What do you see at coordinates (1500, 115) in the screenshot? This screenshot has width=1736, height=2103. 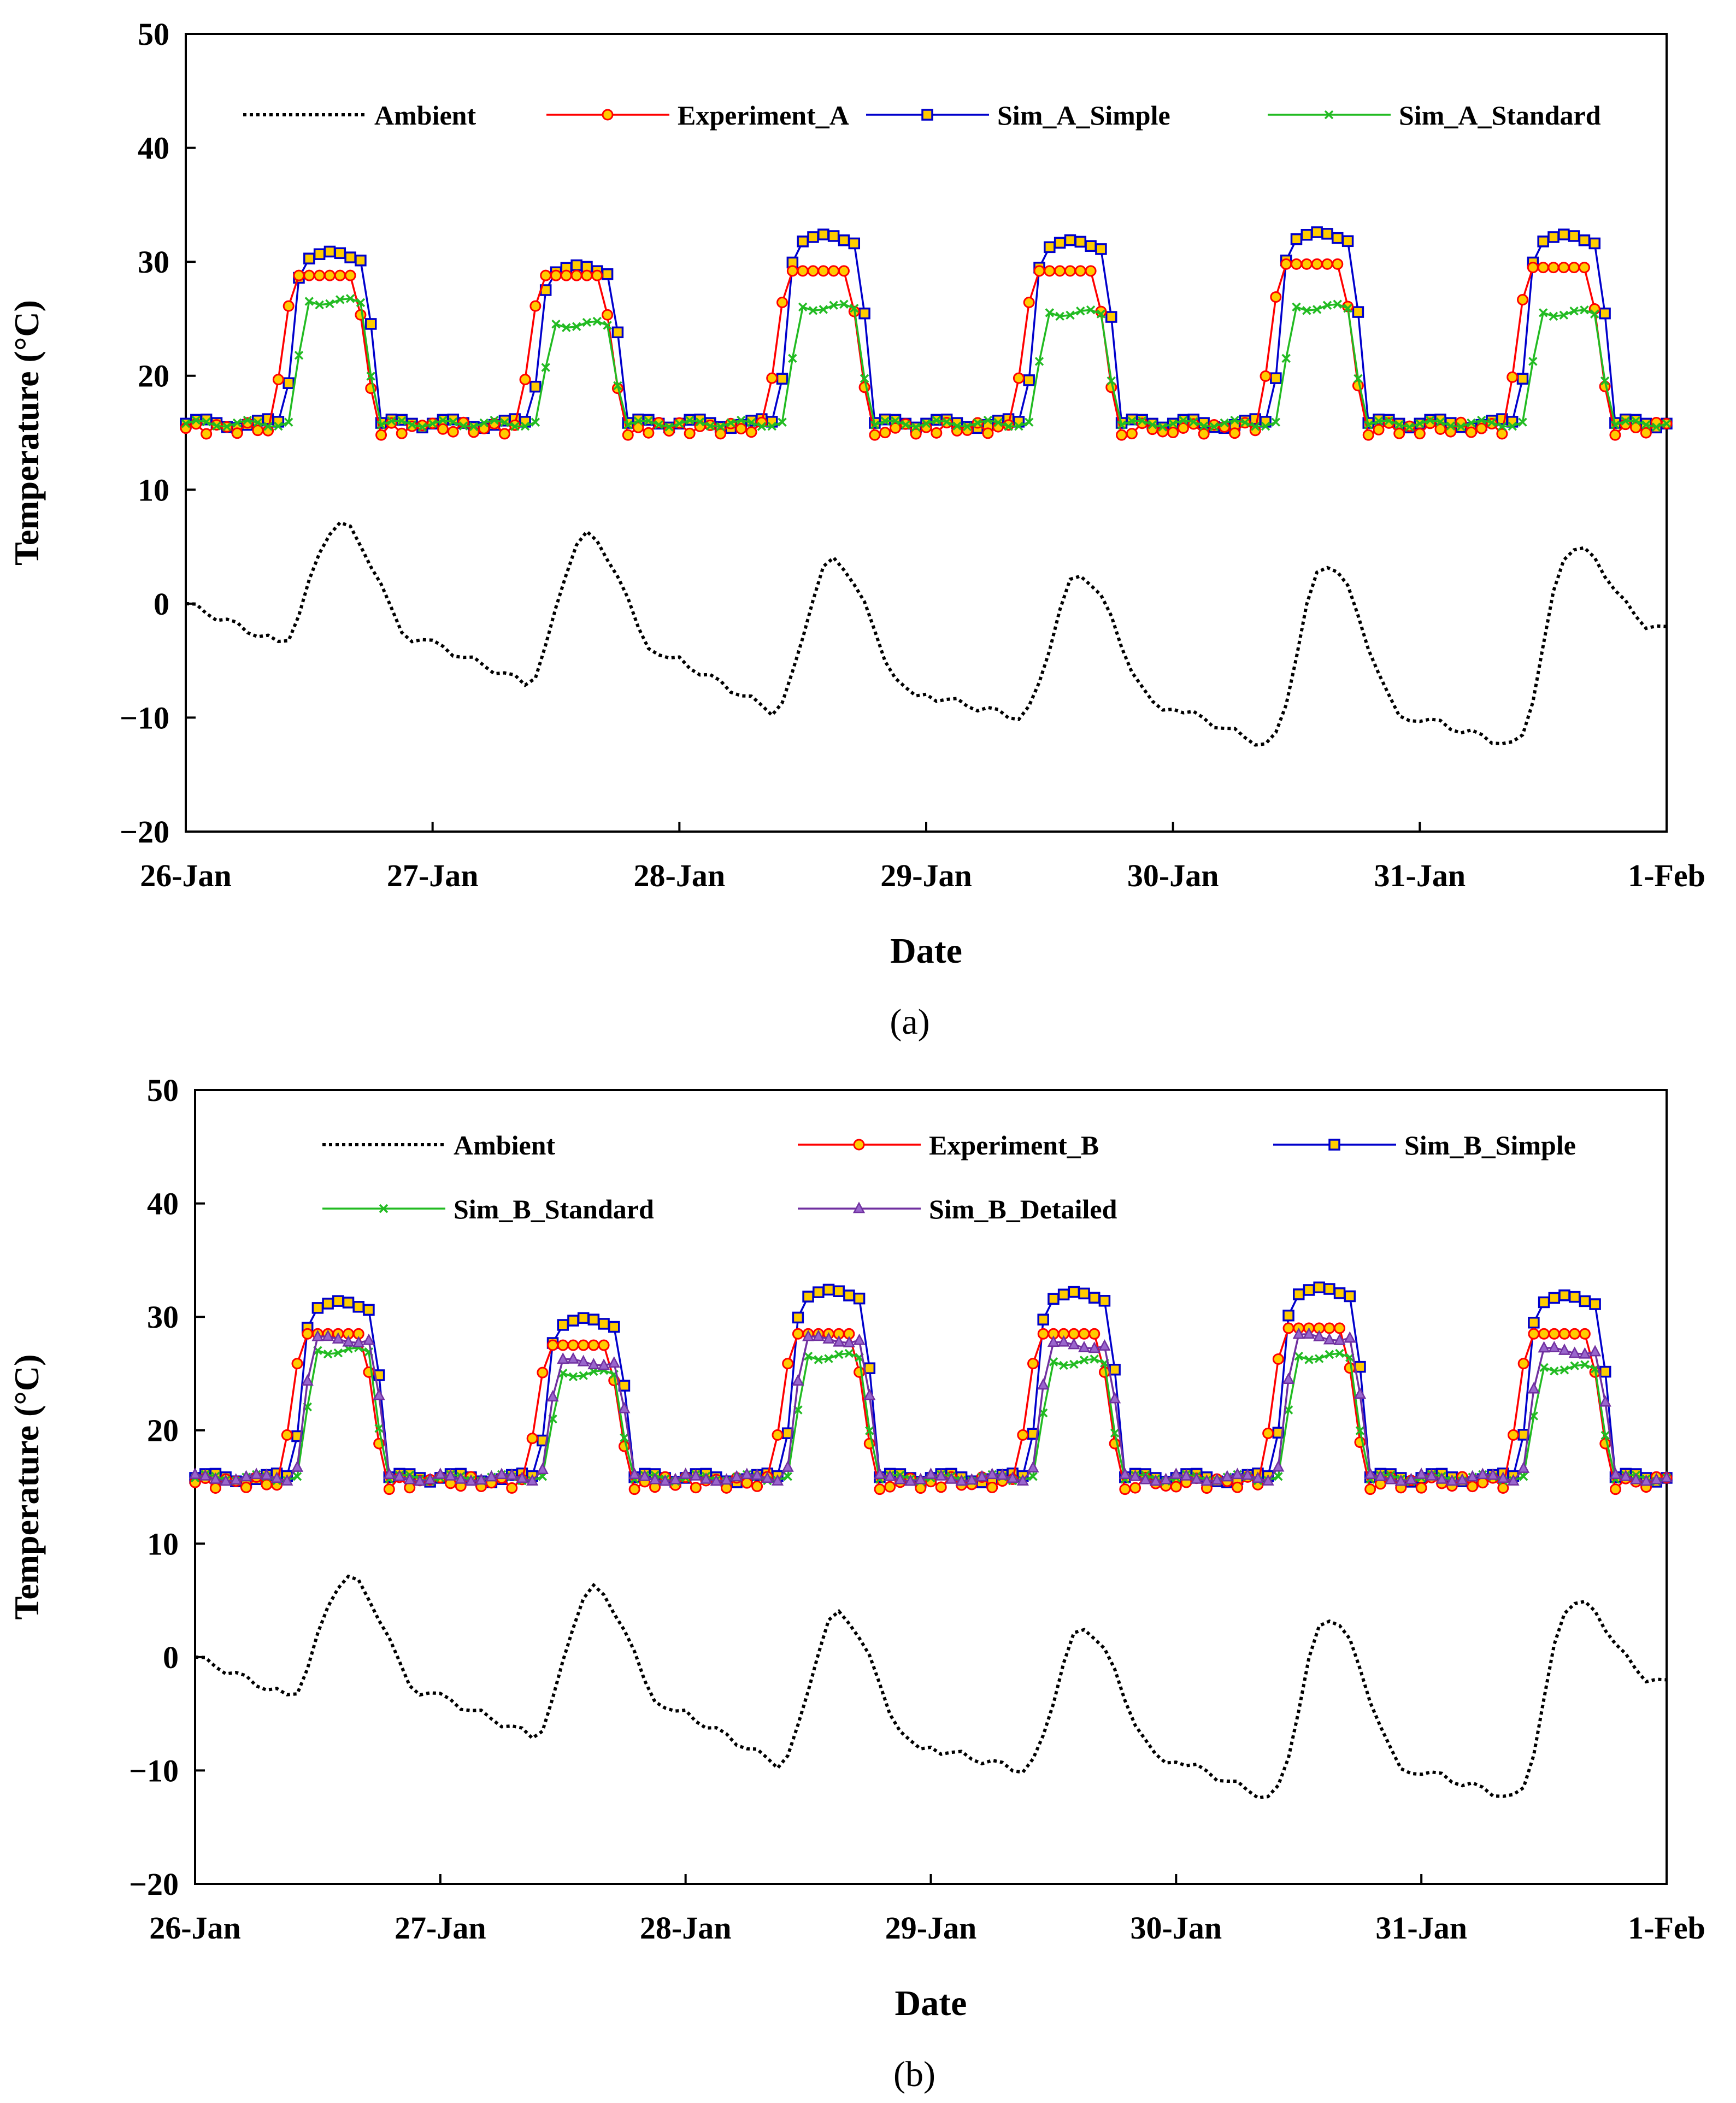 I see `legend-label: Sim_A_Standard` at bounding box center [1500, 115].